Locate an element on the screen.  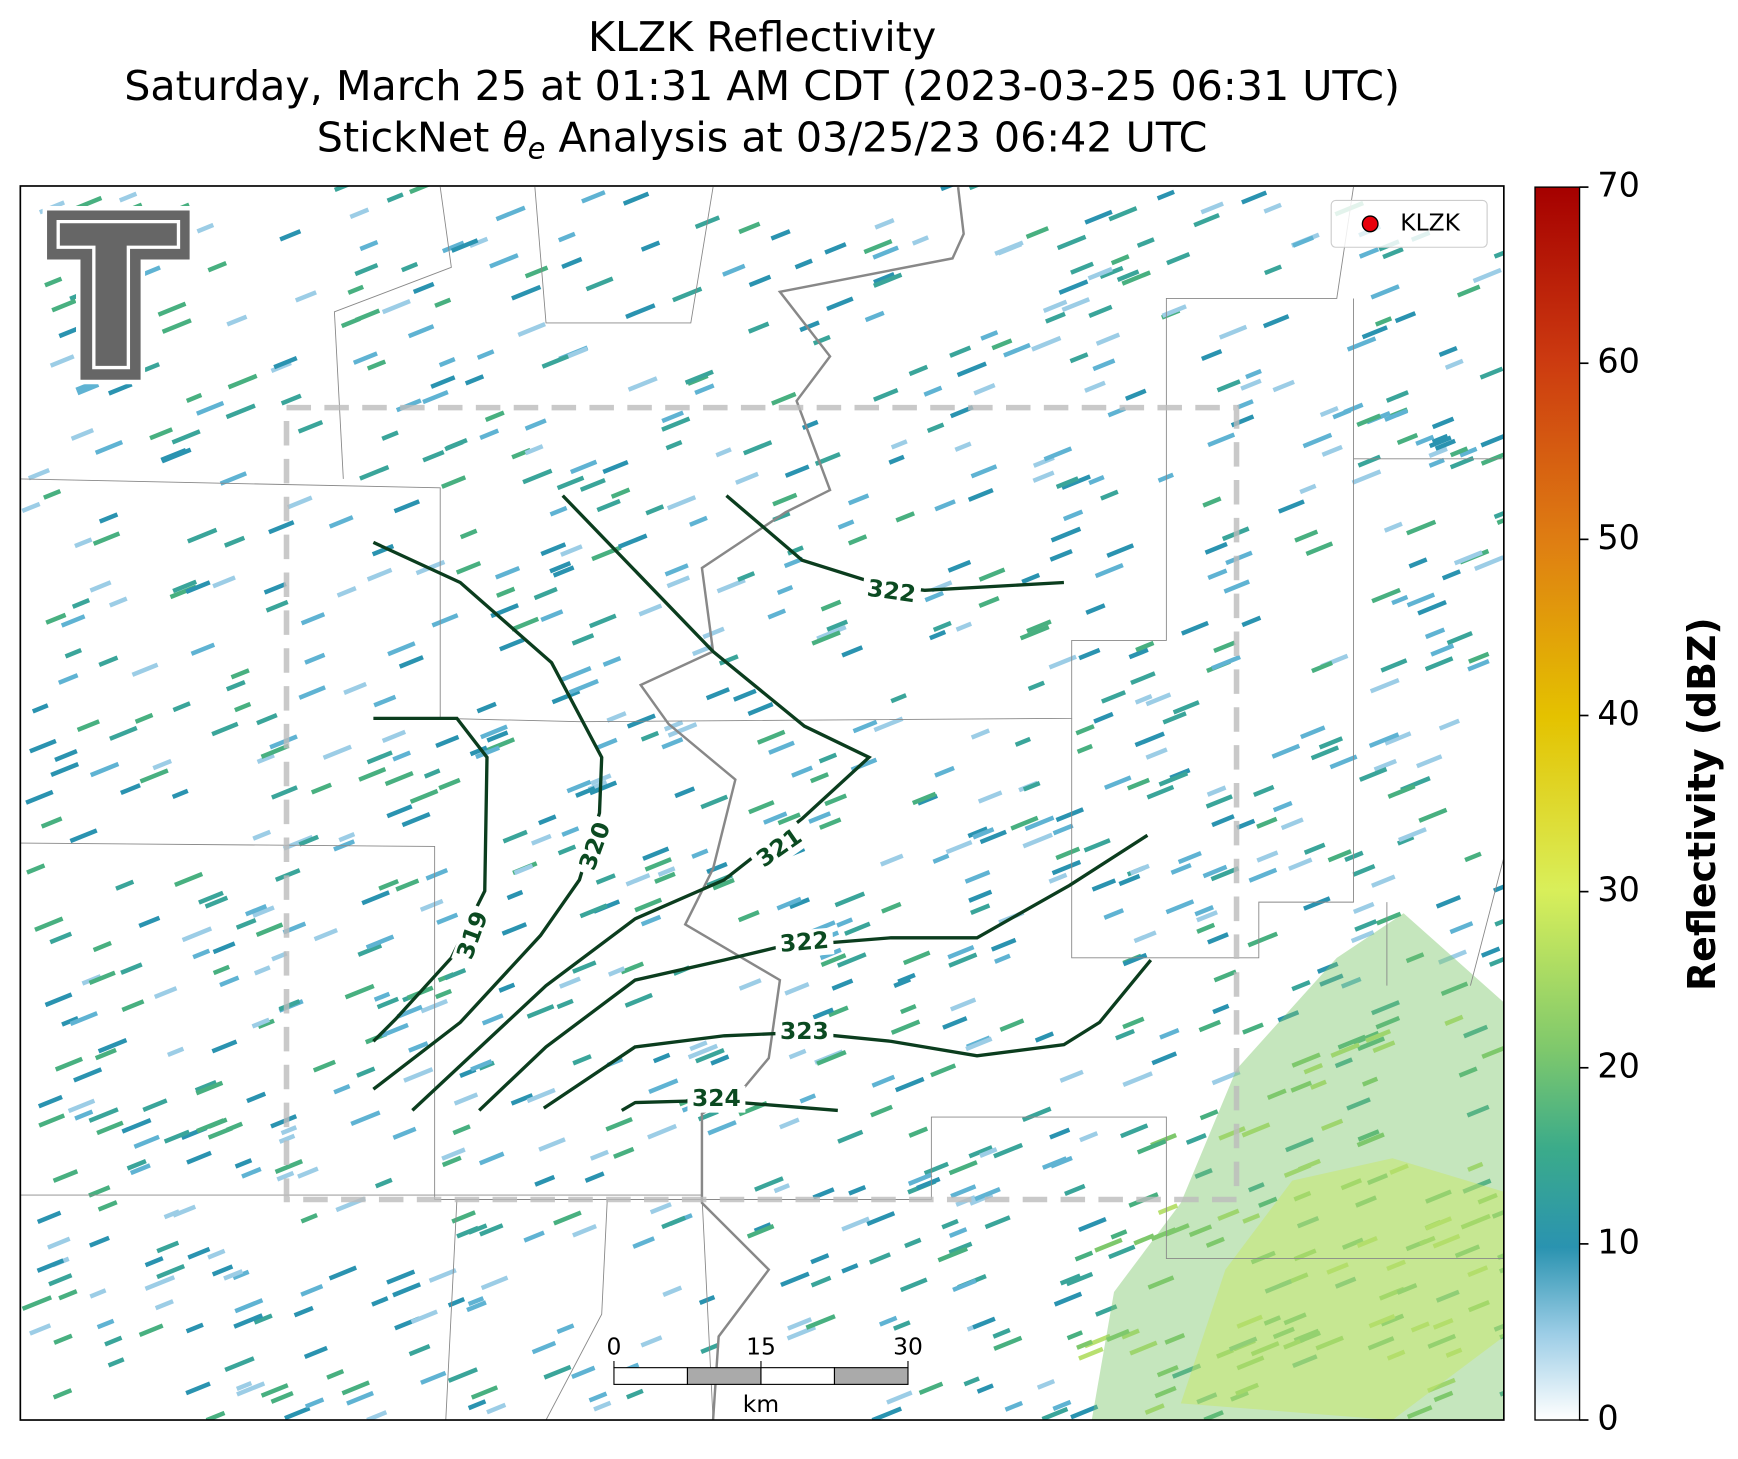
scale-bar: 0 15 30 km is located at coordinates (765, 1375).